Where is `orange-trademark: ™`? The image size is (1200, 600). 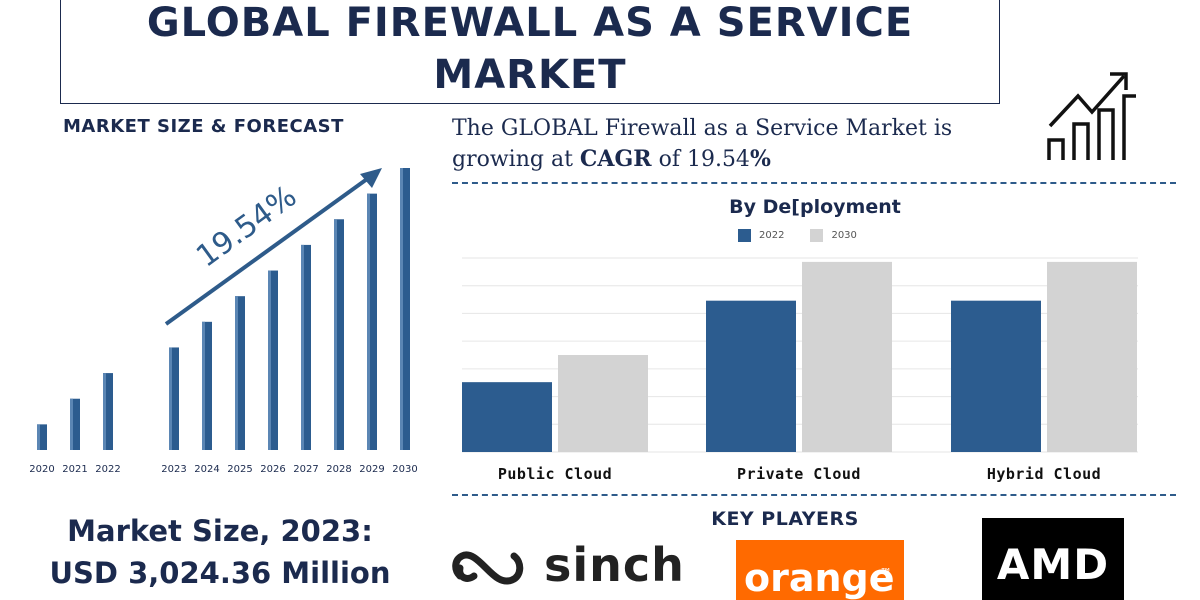
orange-trademark: ™ is located at coordinates (886, 573).